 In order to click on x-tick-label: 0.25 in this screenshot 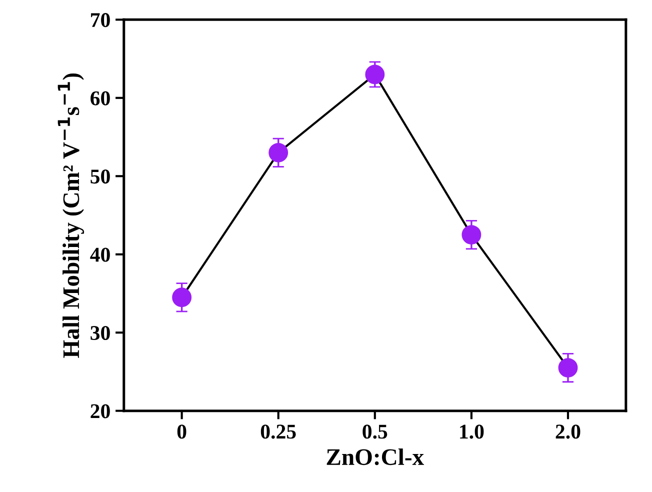, I will do `click(278, 431)`.